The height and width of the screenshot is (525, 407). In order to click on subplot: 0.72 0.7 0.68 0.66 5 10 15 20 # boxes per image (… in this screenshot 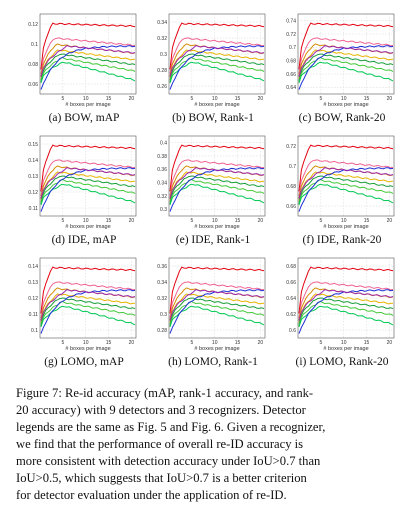, I will do `click(340, 192)`.